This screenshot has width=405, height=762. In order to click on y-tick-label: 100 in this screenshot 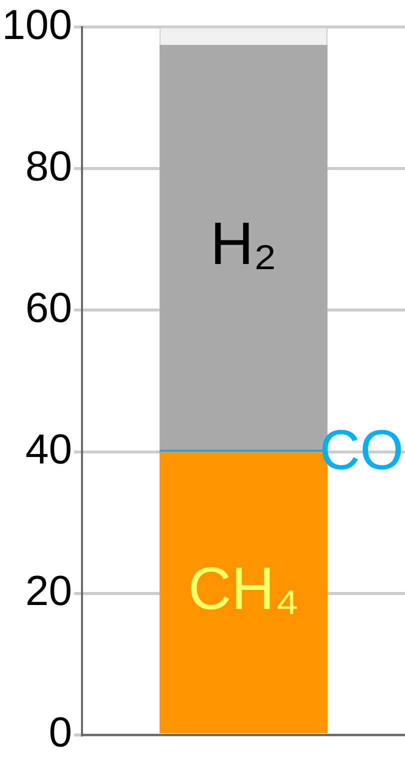, I will do `click(37, 24)`.